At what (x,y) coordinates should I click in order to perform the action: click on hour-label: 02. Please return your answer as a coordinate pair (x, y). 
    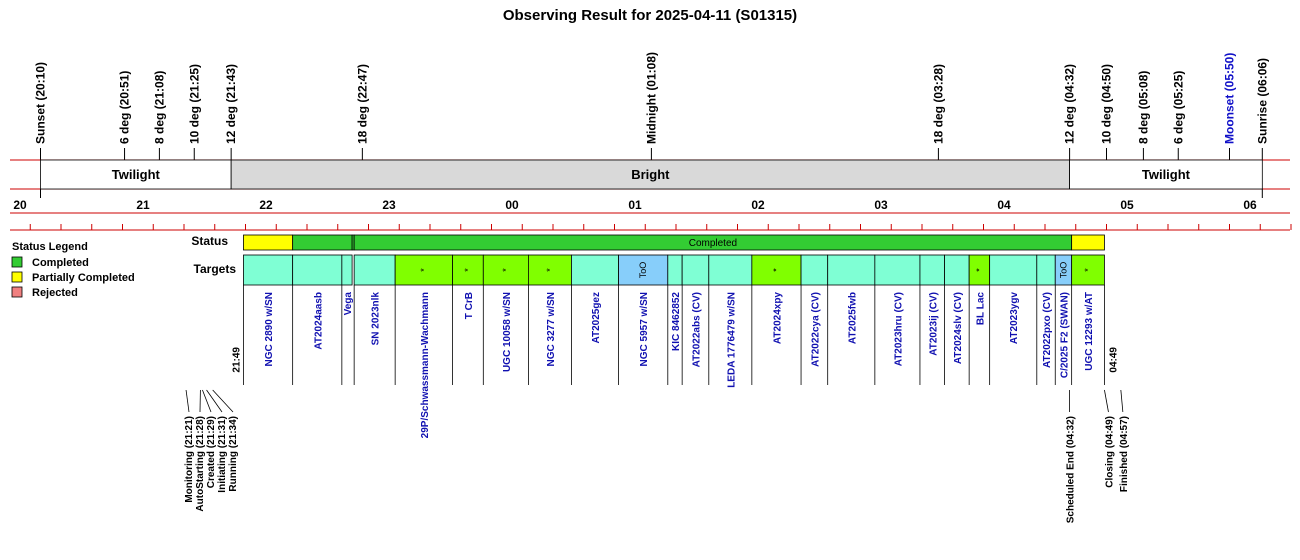
    Looking at the image, I should click on (758, 205).